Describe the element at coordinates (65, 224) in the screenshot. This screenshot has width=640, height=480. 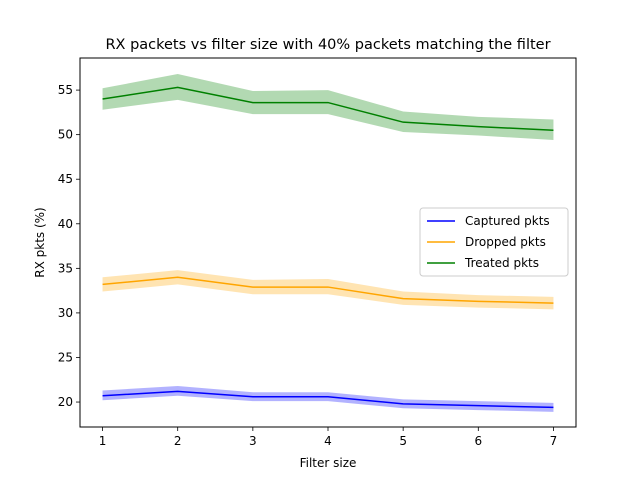
I see `y-tick-label: 40` at that location.